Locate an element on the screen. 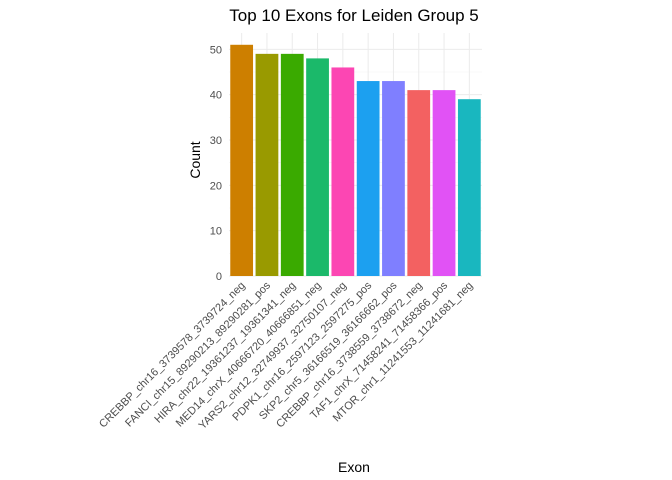 This screenshot has height=480, width=672. y-axis-title: Count is located at coordinates (195, 159).